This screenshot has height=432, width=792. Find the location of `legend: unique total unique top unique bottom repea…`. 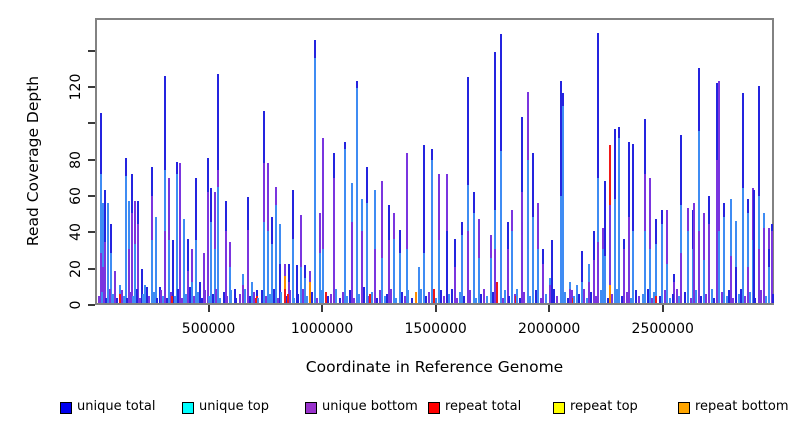

legend: unique total unique top unique bottom repea… is located at coordinates (396, 409).